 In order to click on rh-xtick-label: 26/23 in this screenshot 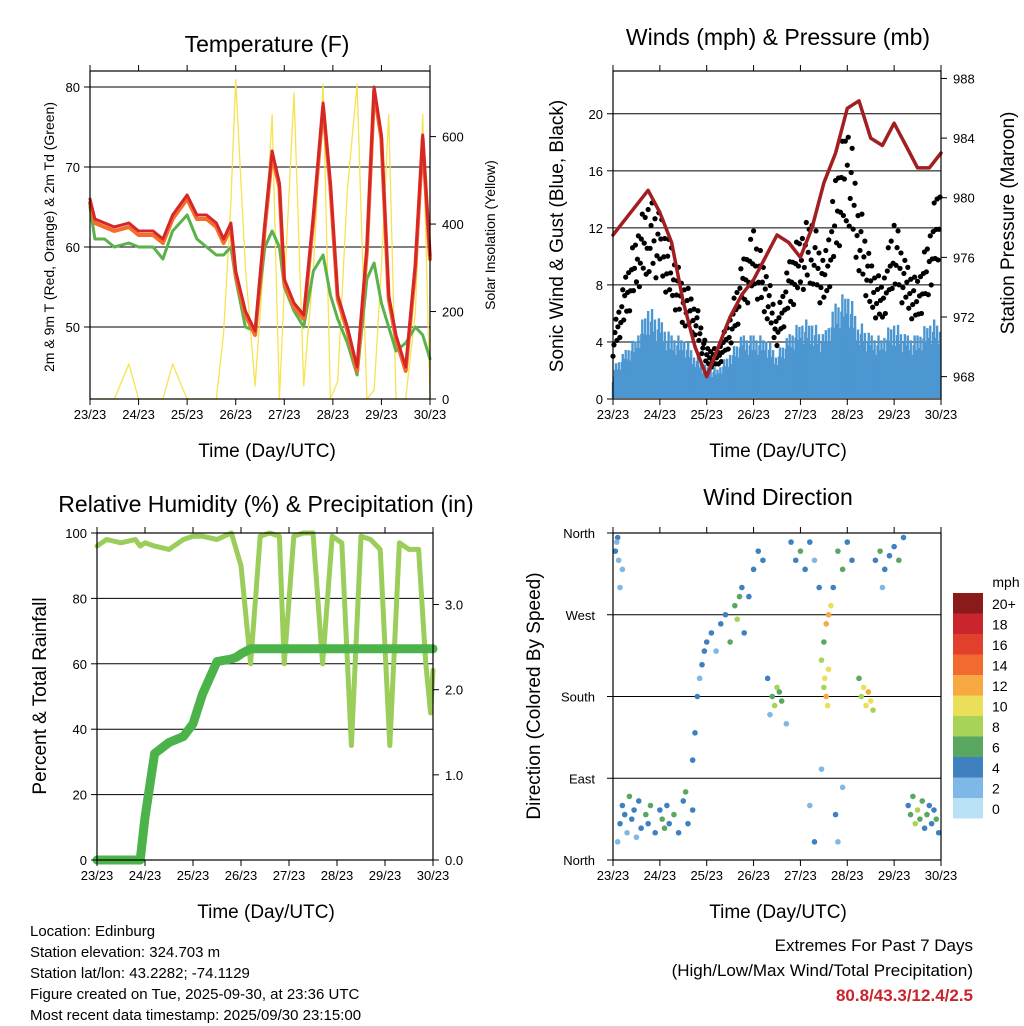, I will do `click(241, 875)`.